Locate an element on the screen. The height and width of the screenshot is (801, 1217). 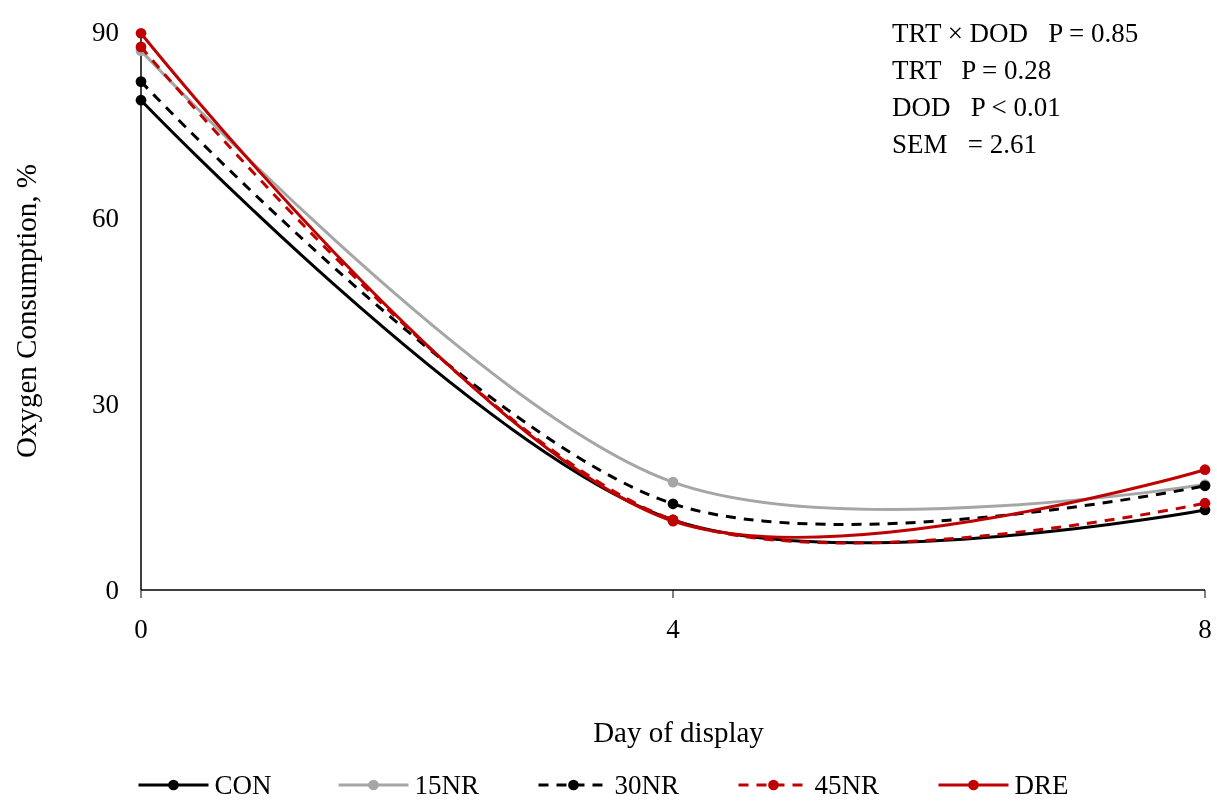
y-tick-label: 60 is located at coordinates (105, 218).